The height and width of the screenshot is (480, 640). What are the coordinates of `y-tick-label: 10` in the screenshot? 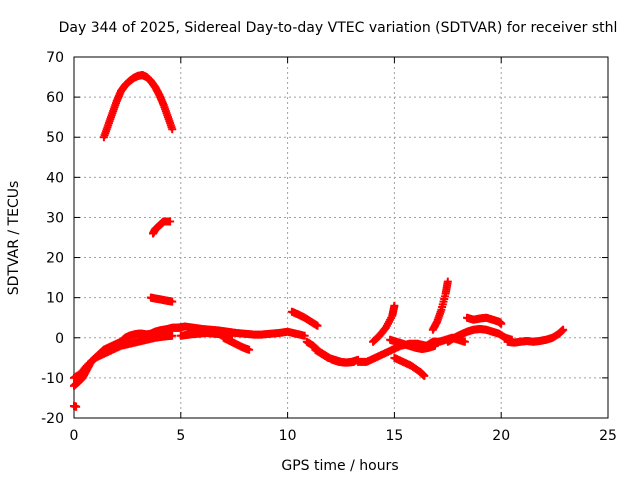 It's located at (55, 299).